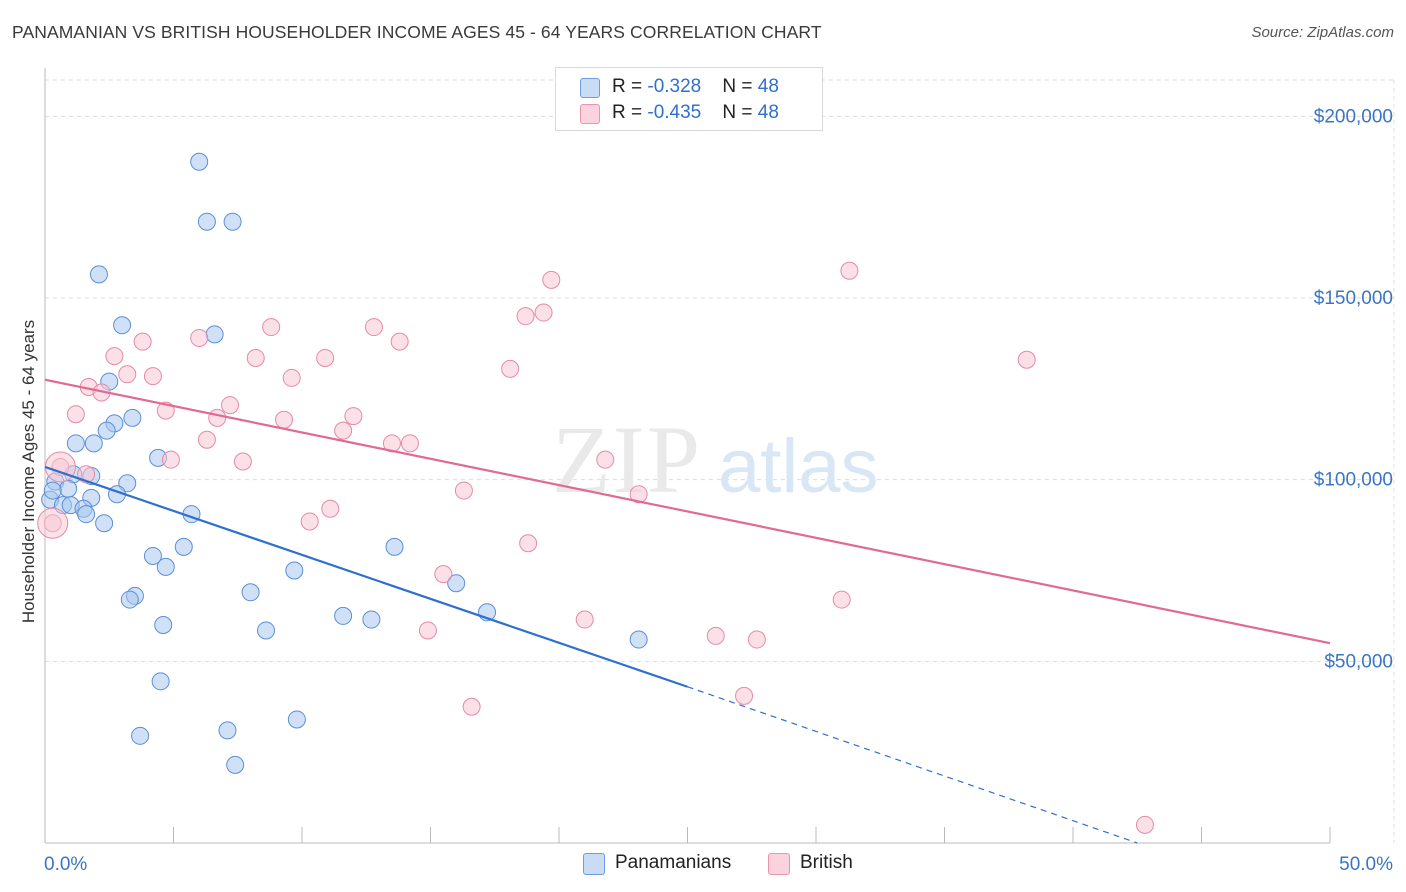 The height and width of the screenshot is (892, 1406). I want to click on bottom-legend-label-panamanians: Panamanians, so click(673, 862).